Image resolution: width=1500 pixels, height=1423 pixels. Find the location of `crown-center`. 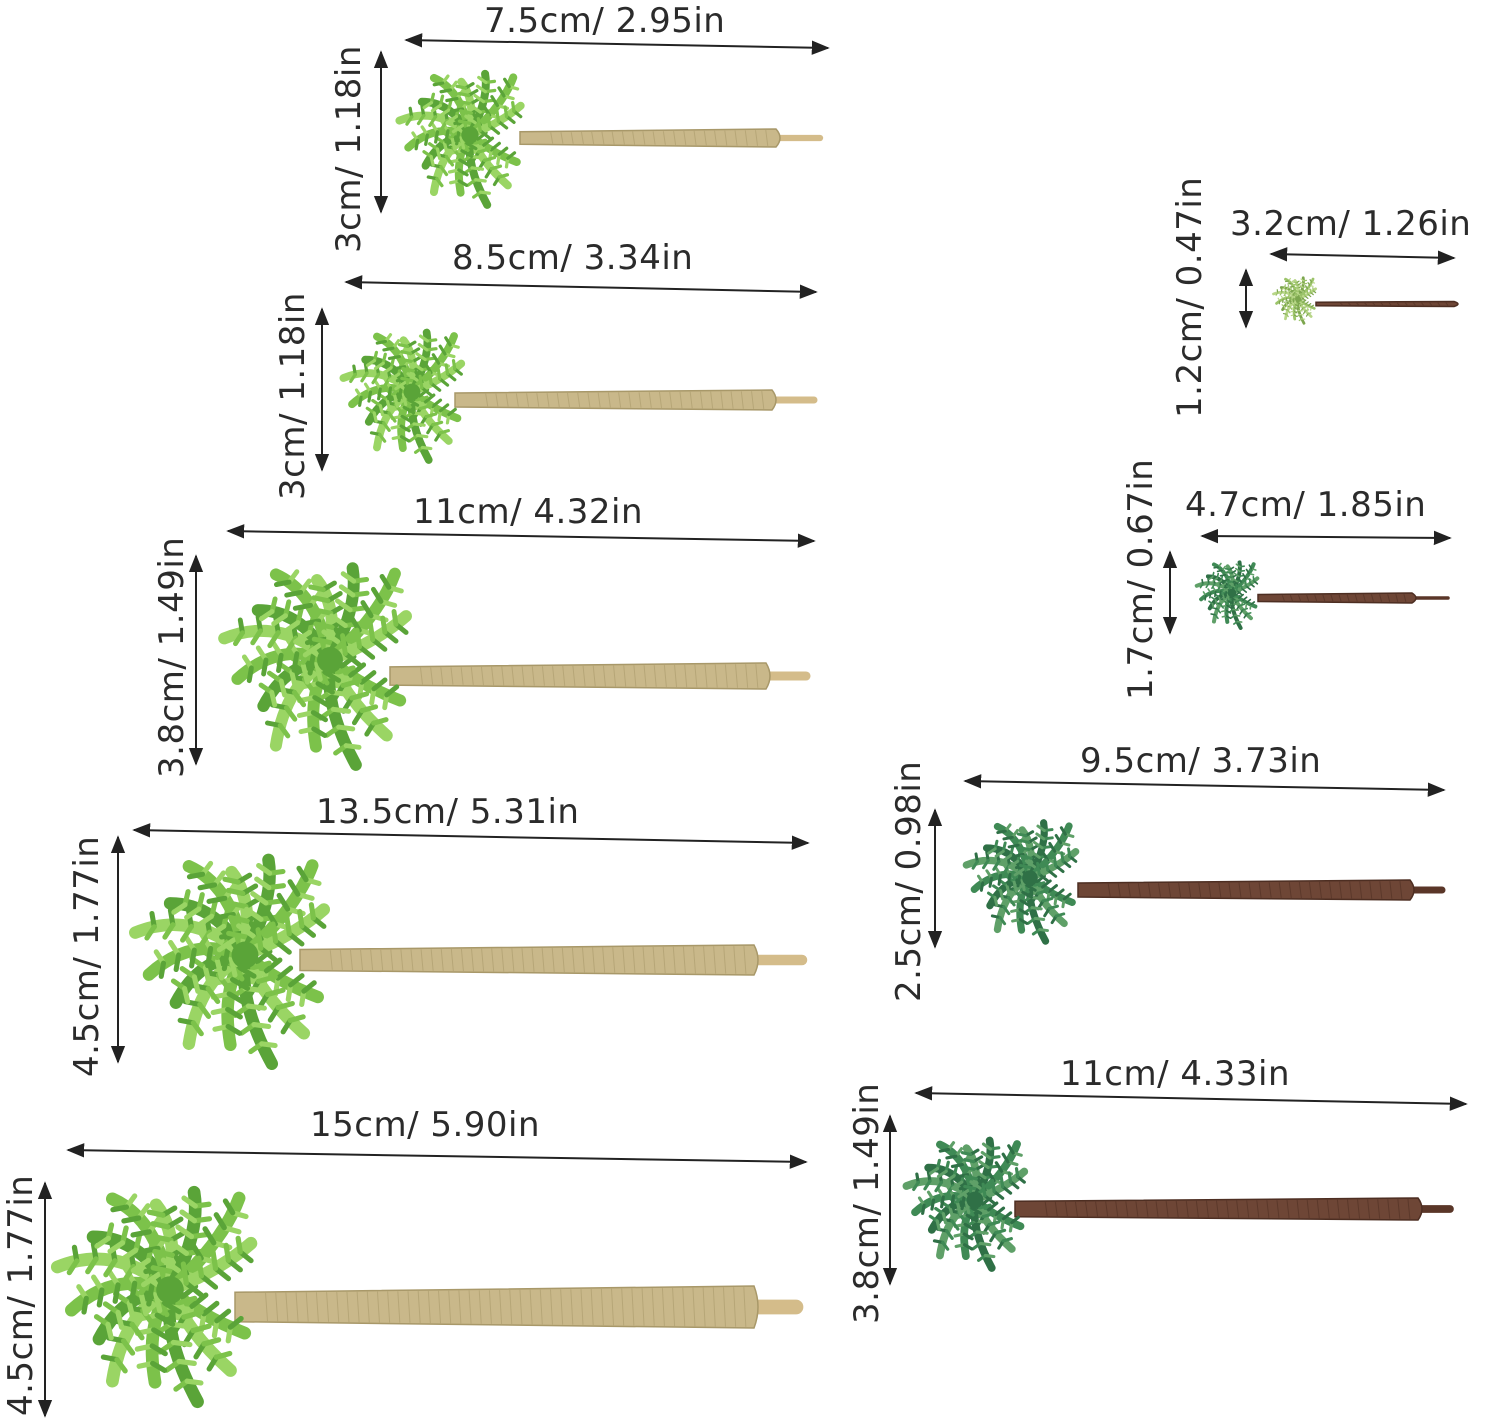

crown-center is located at coordinates (412, 392).